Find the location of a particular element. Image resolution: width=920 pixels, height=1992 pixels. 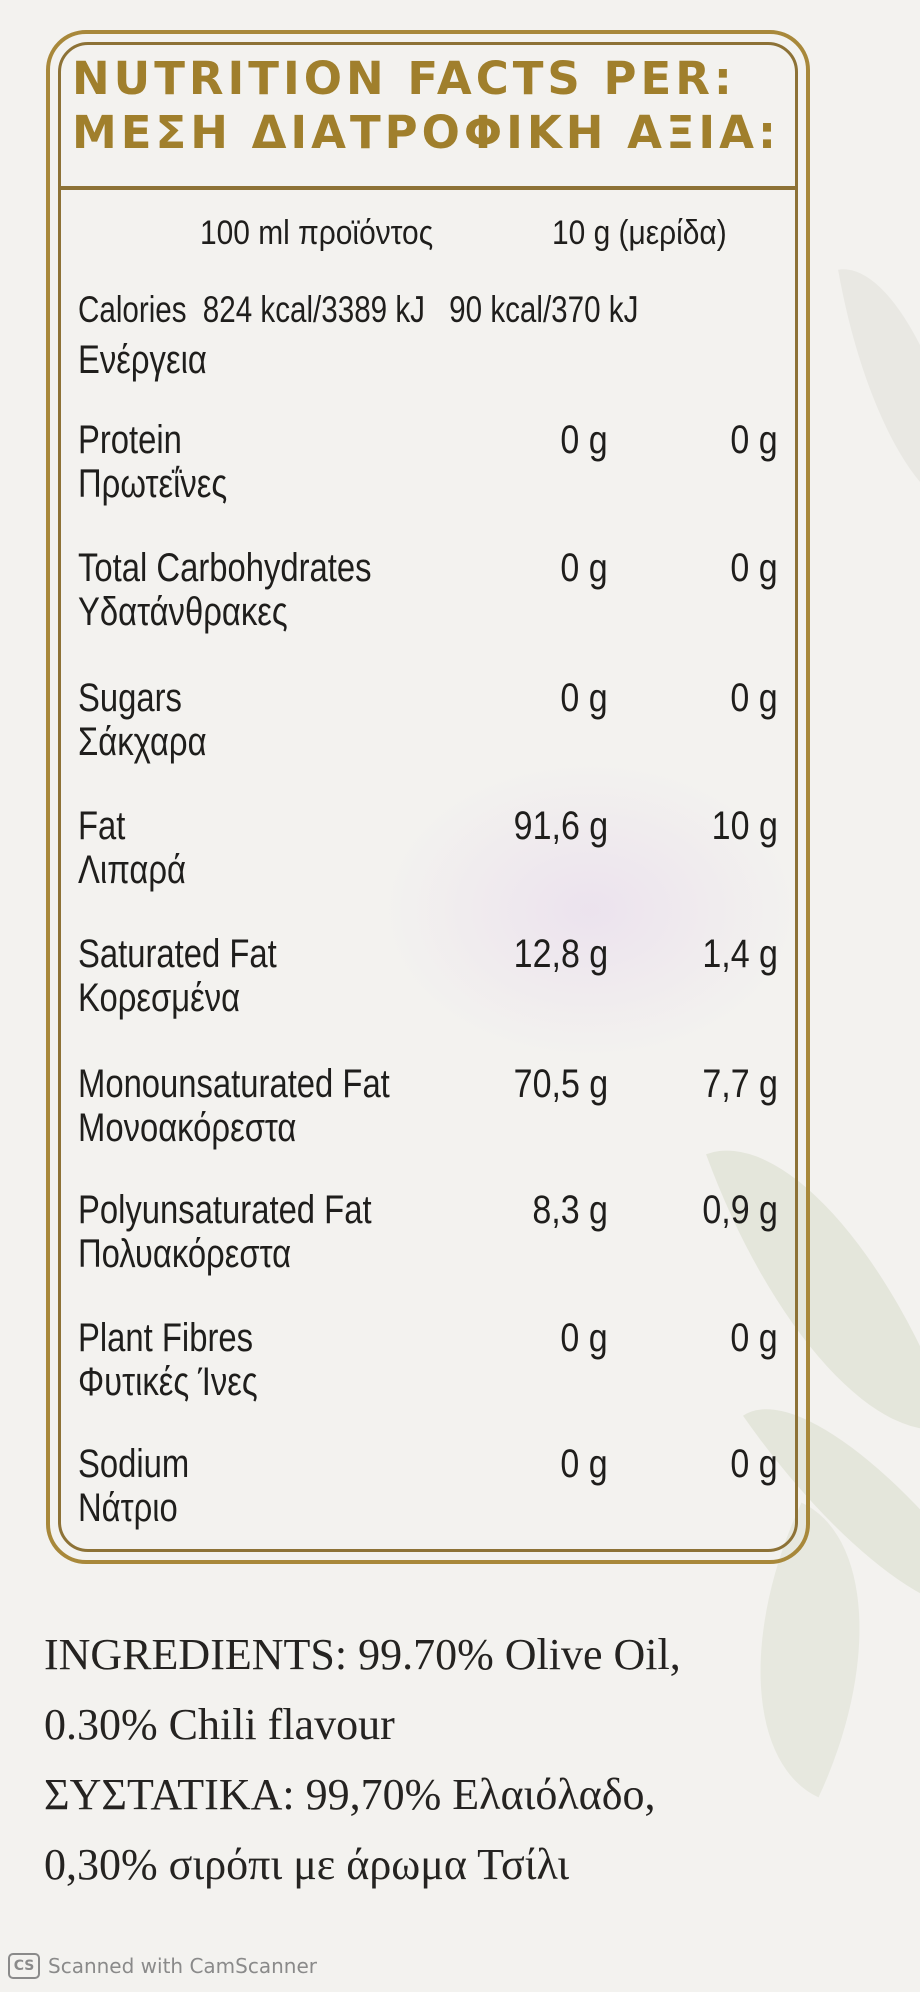

nutrition-title-en: NUTRITION FACTS PER: is located at coordinates (404, 78).